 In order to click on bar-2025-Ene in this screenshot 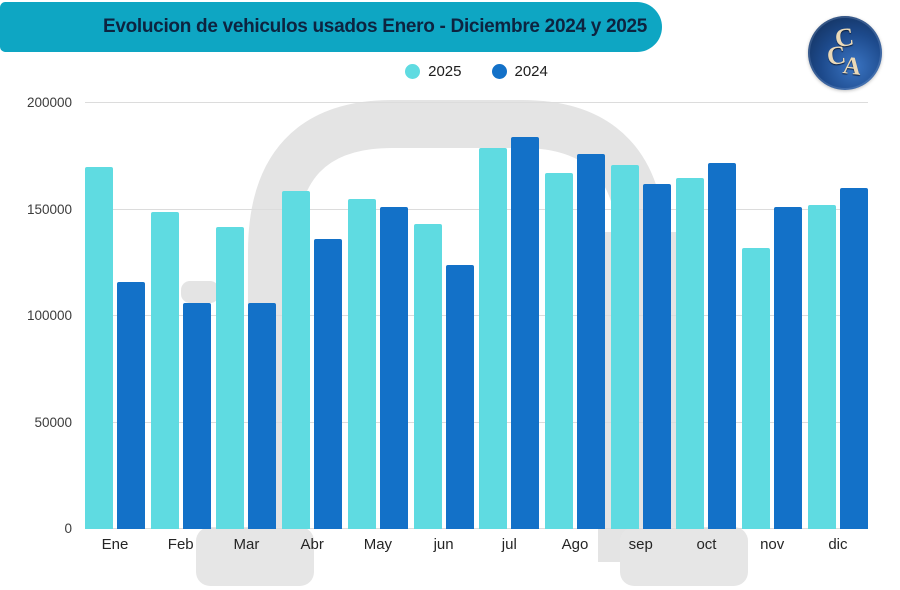, I will do `click(99, 347)`.